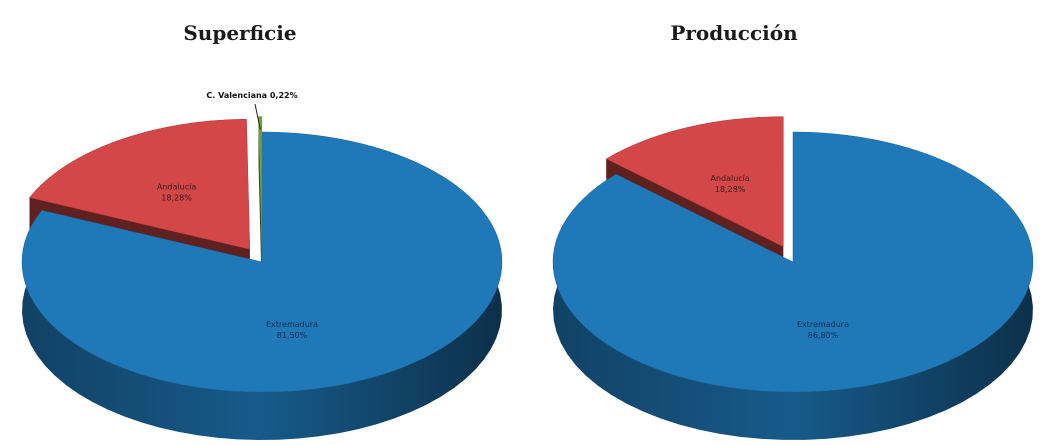  I want to click on slice-c-valenciana, so click(260, 181).